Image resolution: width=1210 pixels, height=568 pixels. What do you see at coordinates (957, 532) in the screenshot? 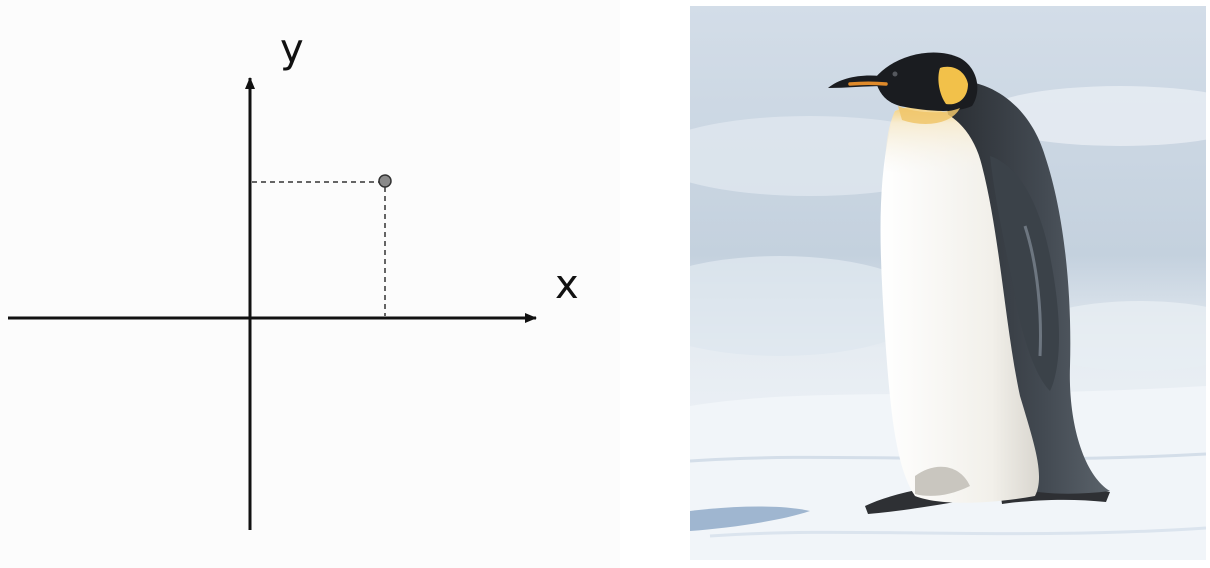
I see `snow-texture` at bounding box center [957, 532].